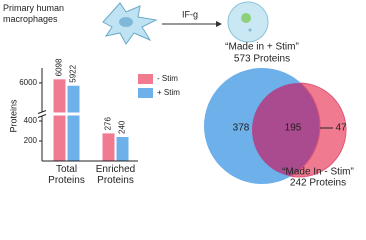 Image resolution: width=366 pixels, height=240 pixels. I want to click on region-count: 47, so click(341, 128).